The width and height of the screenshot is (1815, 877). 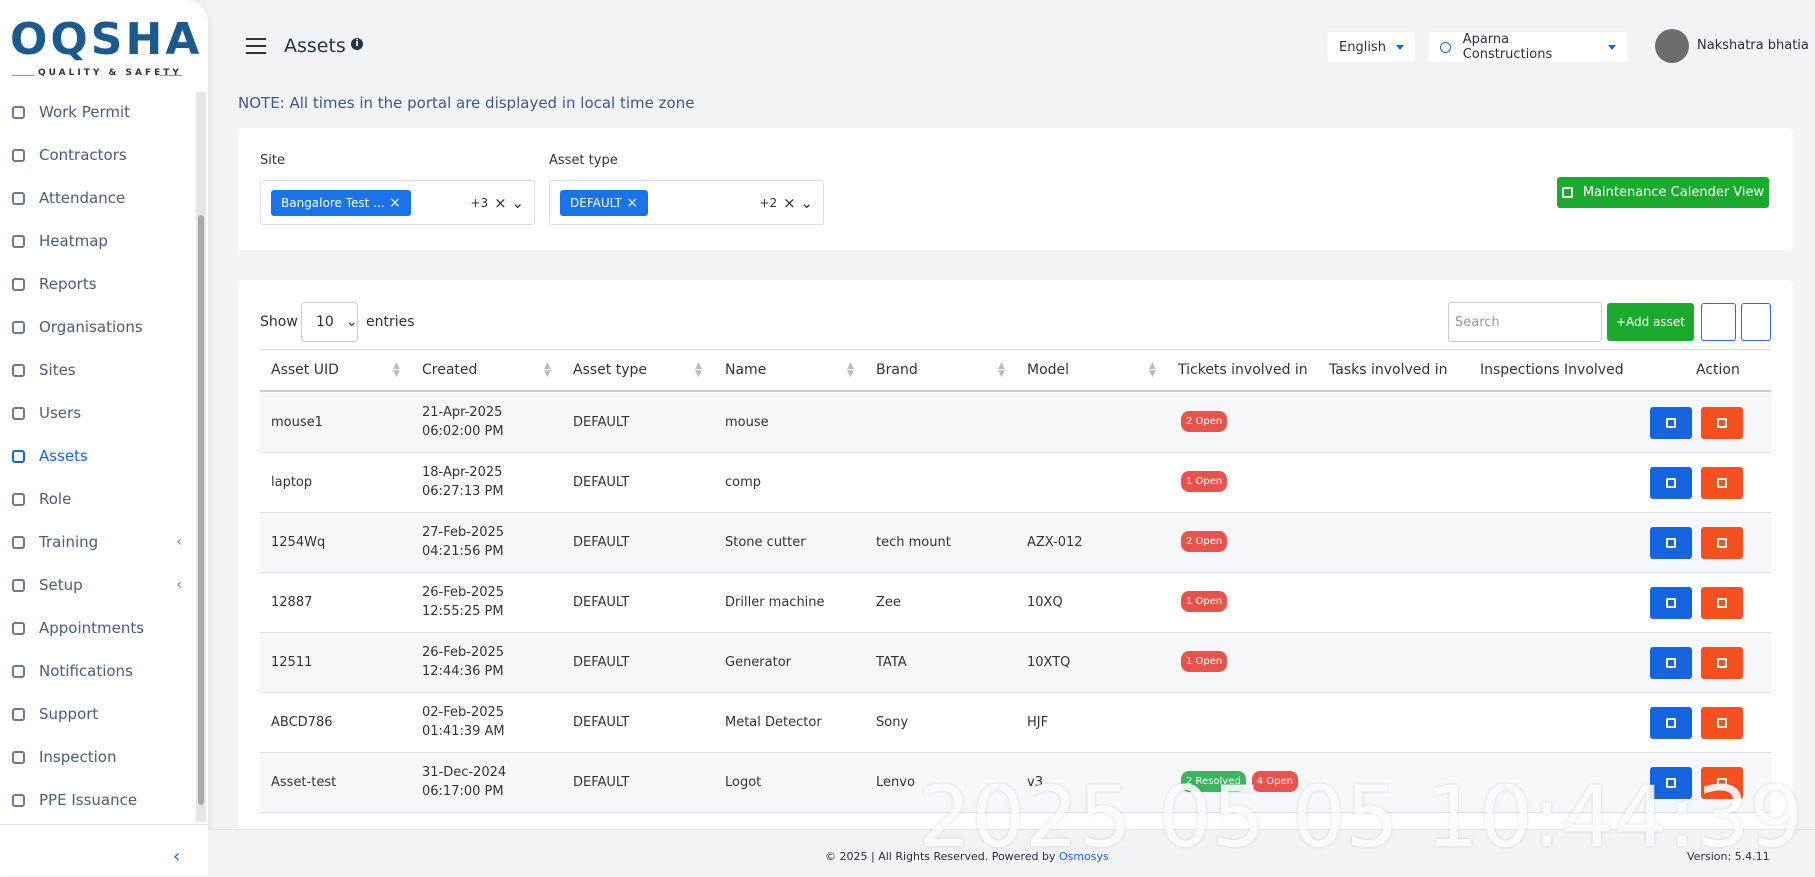 I want to click on collapse-button: ‹, so click(x=176, y=856).